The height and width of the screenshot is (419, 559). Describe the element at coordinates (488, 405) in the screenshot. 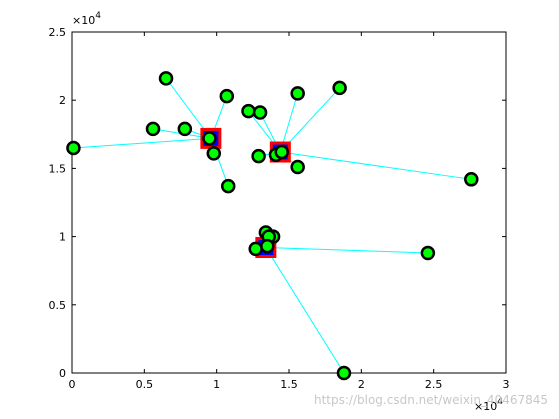

I see `x-exponent-label: ×10⁴` at that location.